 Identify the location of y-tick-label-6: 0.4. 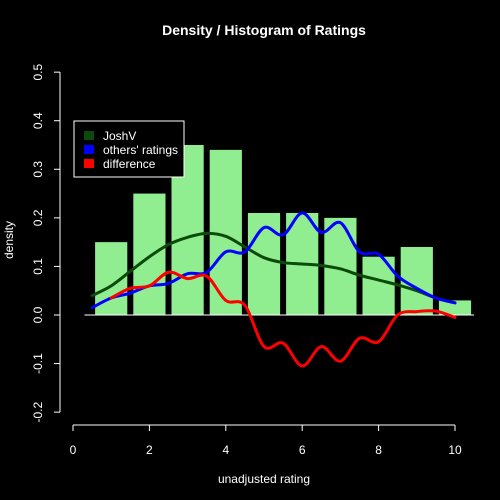
(38, 120).